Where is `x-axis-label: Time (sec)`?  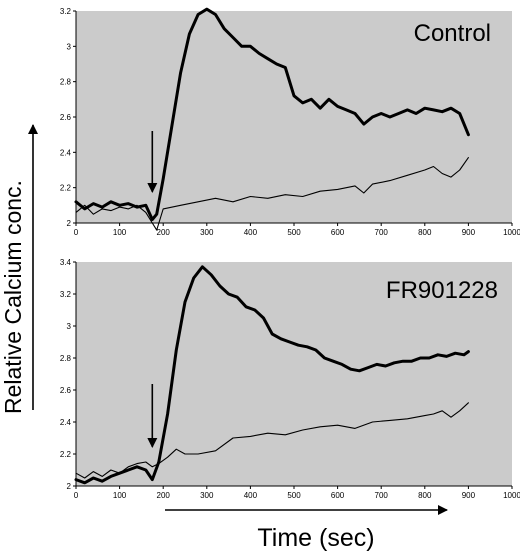
x-axis-label: Time (sec) is located at coordinates (315, 538).